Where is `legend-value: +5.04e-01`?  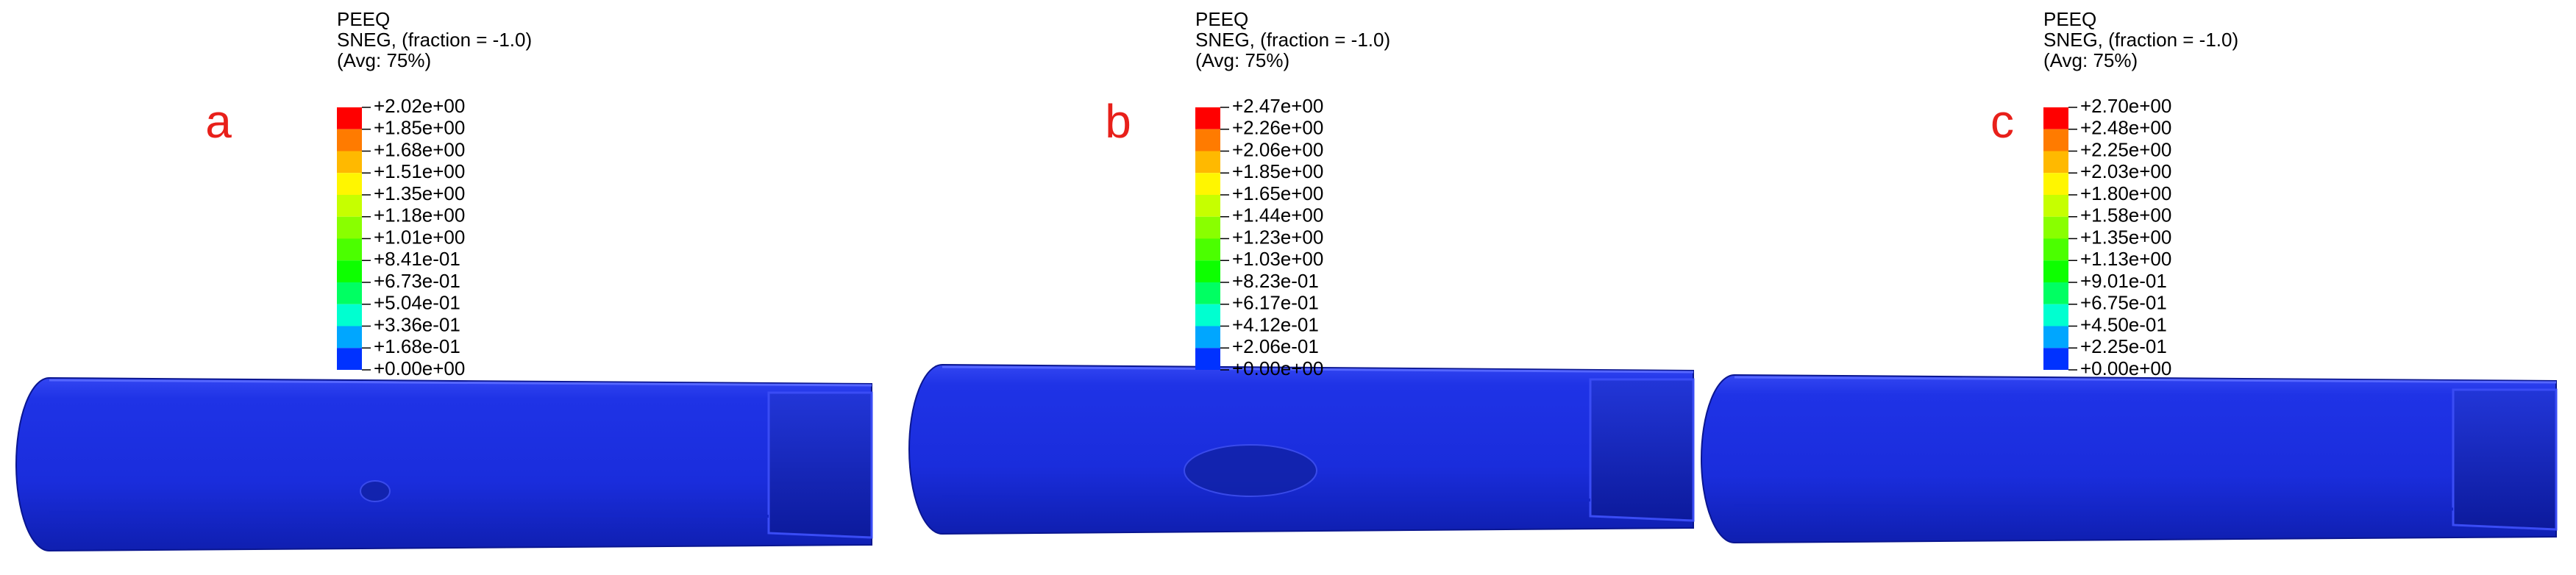 legend-value: +5.04e-01 is located at coordinates (417, 303).